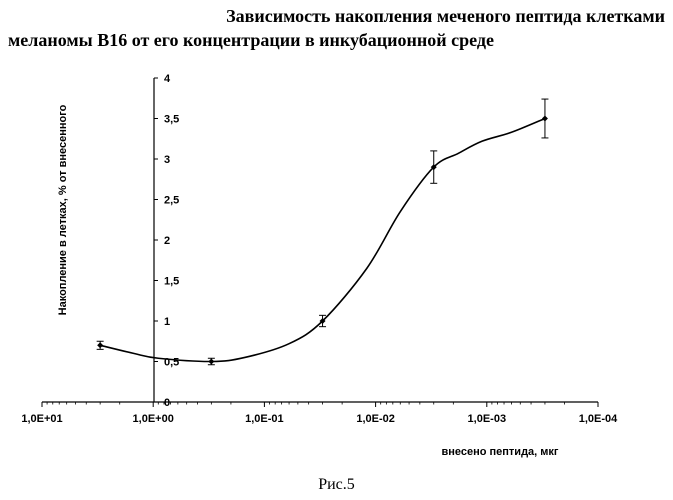  Describe the element at coordinates (167, 322) in the screenshot. I see `y-tick-label: 1` at that location.